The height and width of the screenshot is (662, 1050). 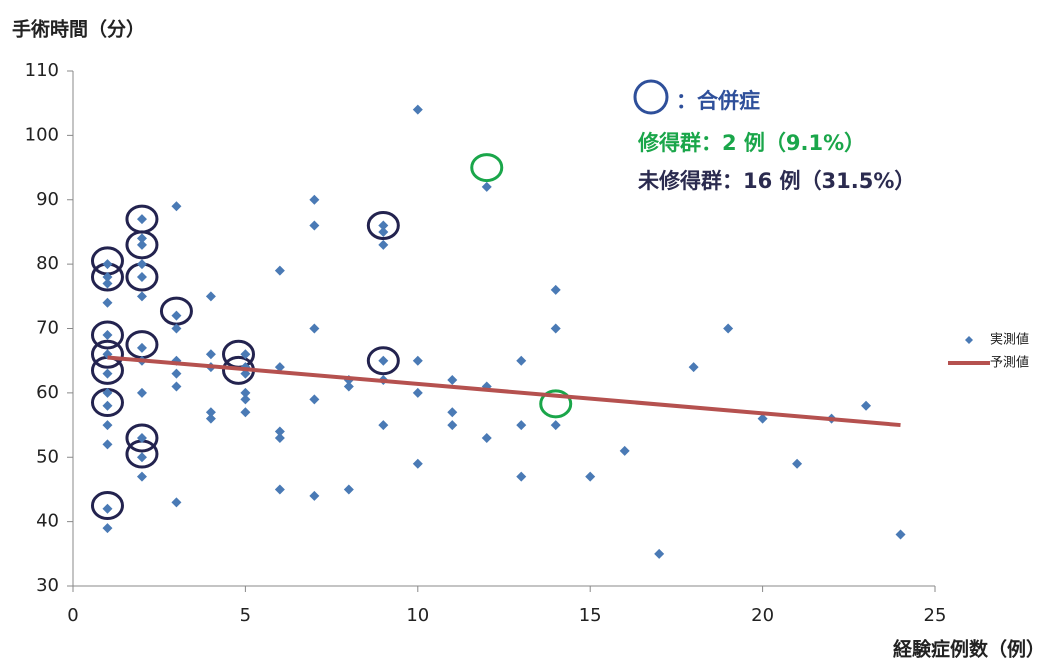 What do you see at coordinates (417, 615) in the screenshot?
I see `x-tick-label: 10` at bounding box center [417, 615].